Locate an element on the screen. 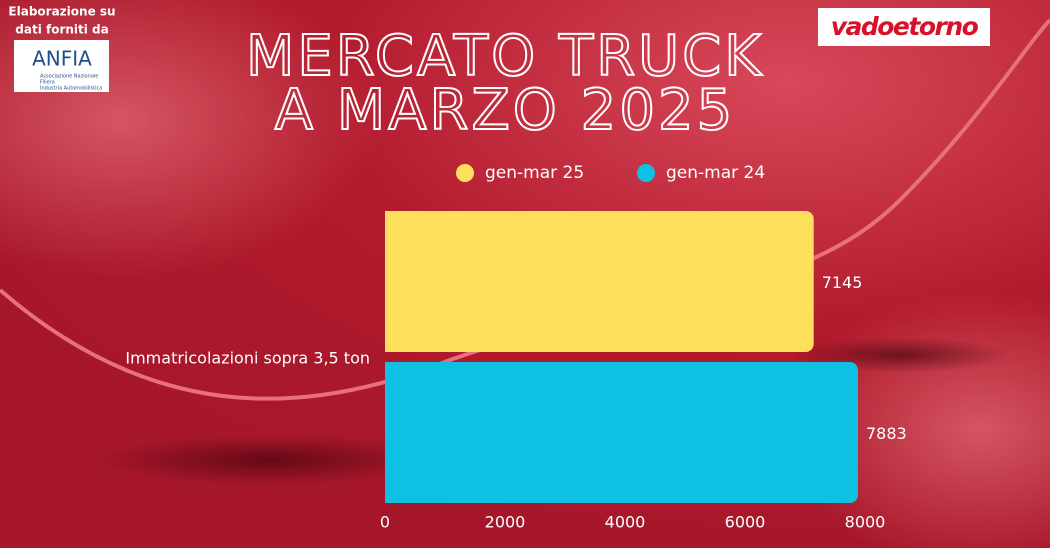 The width and height of the screenshot is (1050, 548). legend-label: gen-mar 24 is located at coordinates (715, 173).